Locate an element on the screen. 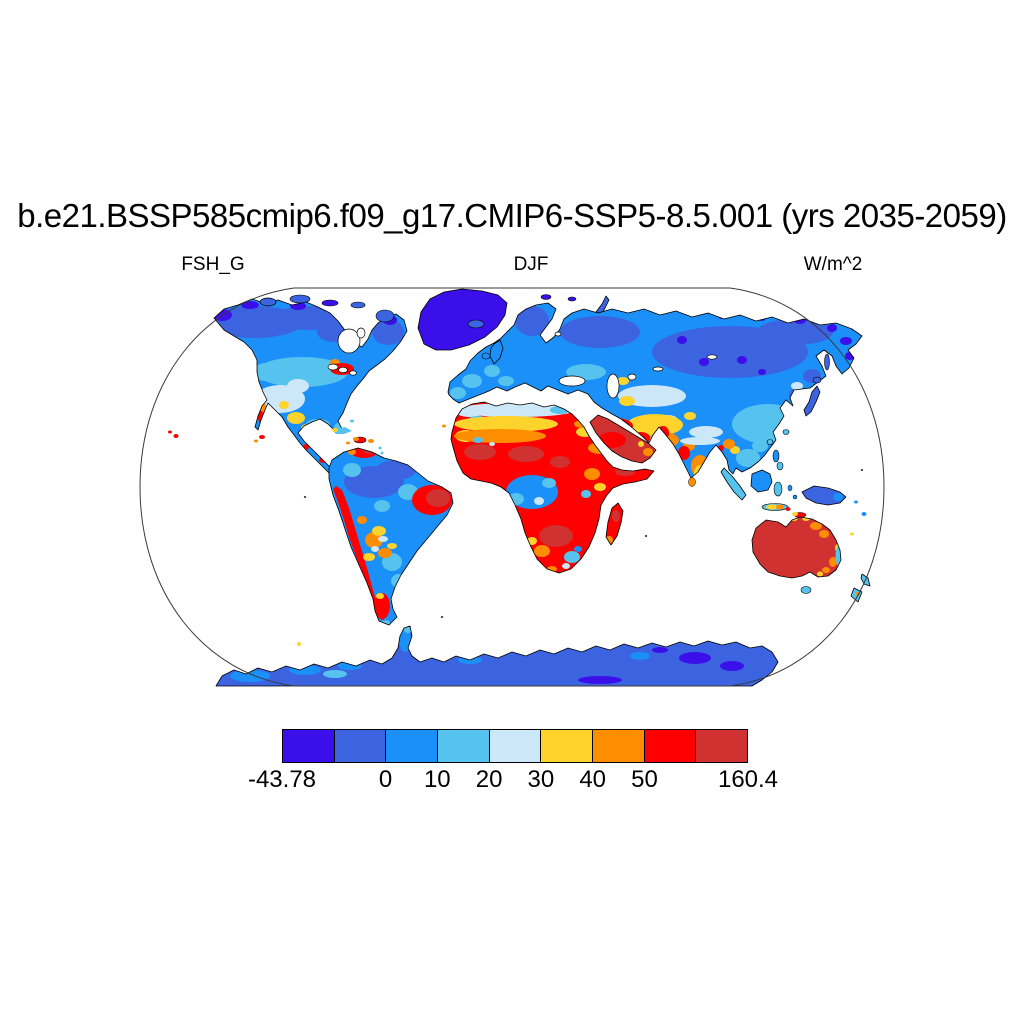 Image resolution: width=1024 pixels, height=1024 pixels. colorbar-labels: -43.78 0 10 20 30 40 50 160.4 is located at coordinates (513, 781).